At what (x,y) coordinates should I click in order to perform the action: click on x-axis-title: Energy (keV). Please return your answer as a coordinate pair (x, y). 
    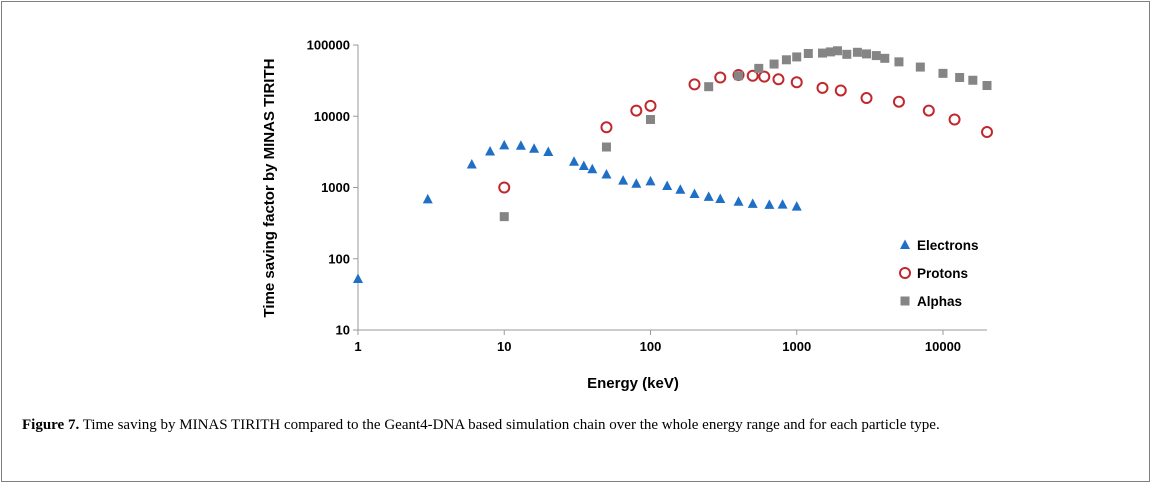
    Looking at the image, I should click on (633, 383).